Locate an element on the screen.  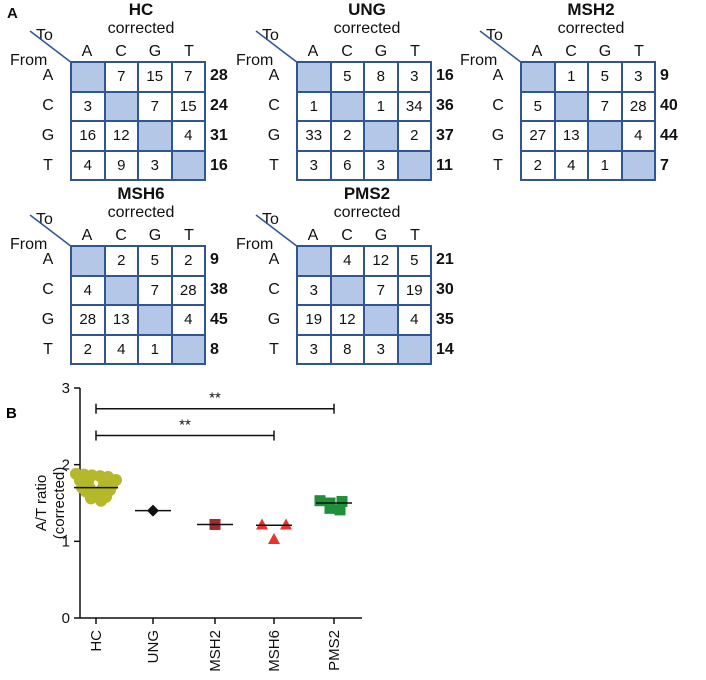
series-msh2 is located at coordinates (215, 524).